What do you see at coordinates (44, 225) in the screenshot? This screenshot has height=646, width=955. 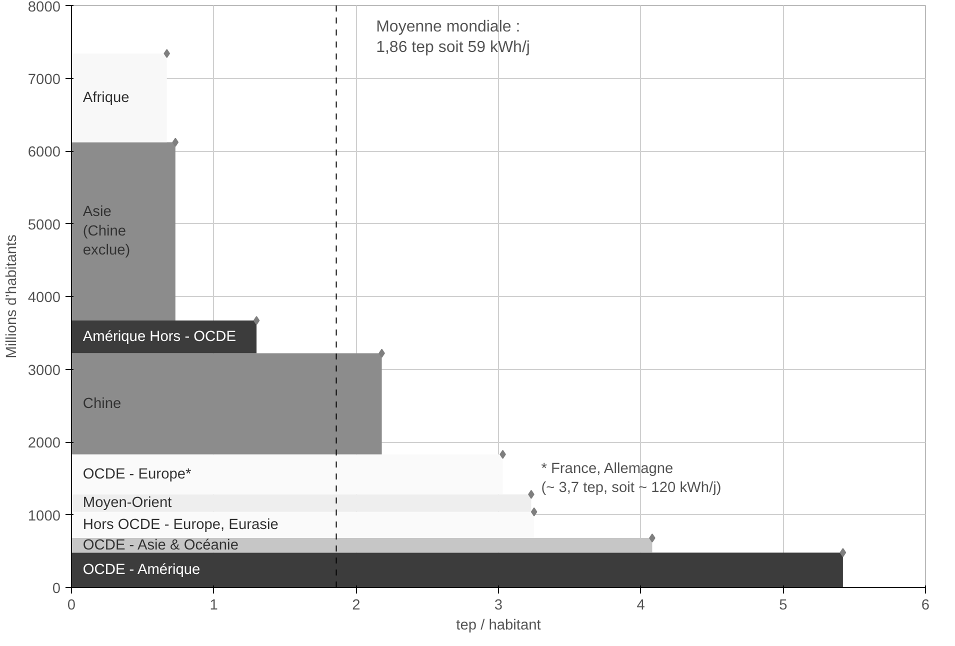 I see `y-tick-label: 5000` at bounding box center [44, 225].